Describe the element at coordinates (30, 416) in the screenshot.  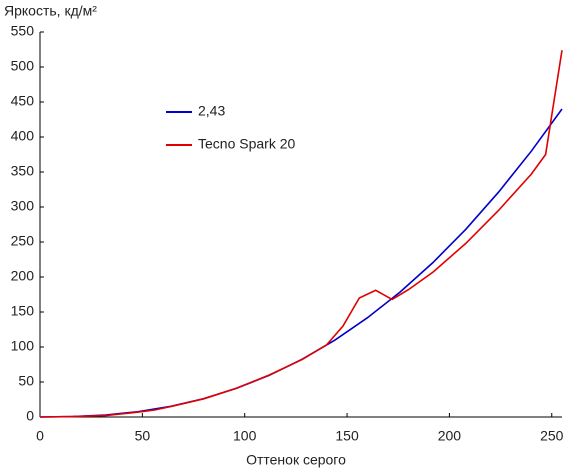
I see `y-tick-label: 0` at that location.